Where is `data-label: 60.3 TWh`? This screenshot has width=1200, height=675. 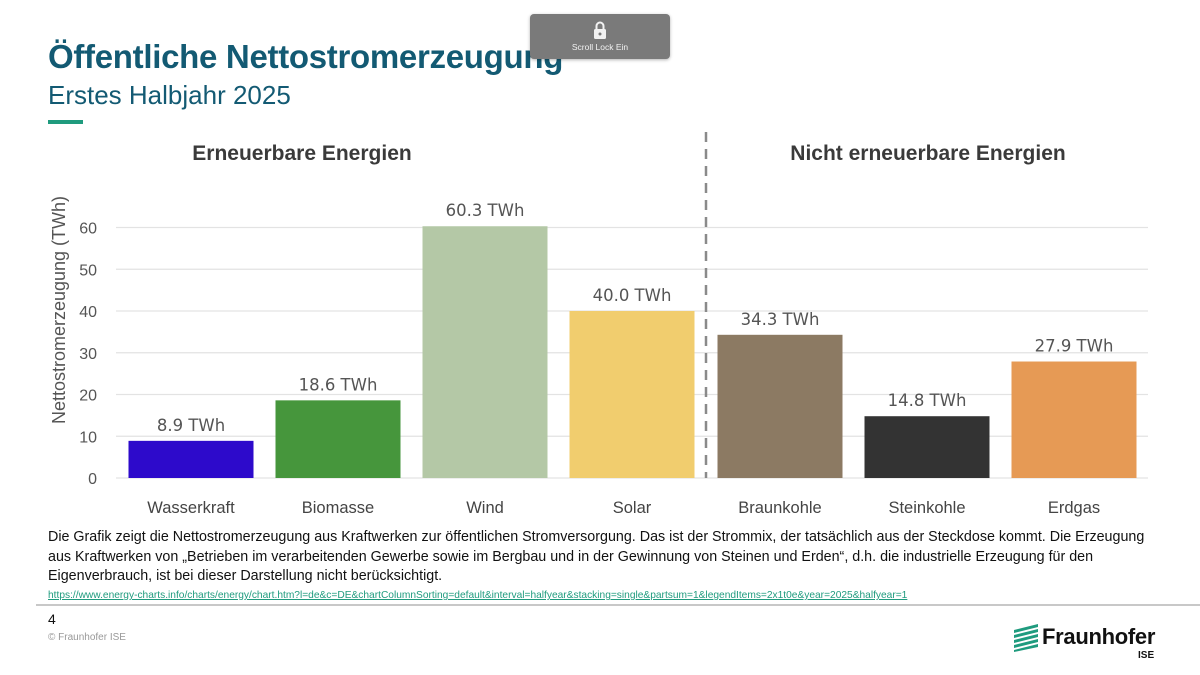
data-label: 60.3 TWh is located at coordinates (485, 210).